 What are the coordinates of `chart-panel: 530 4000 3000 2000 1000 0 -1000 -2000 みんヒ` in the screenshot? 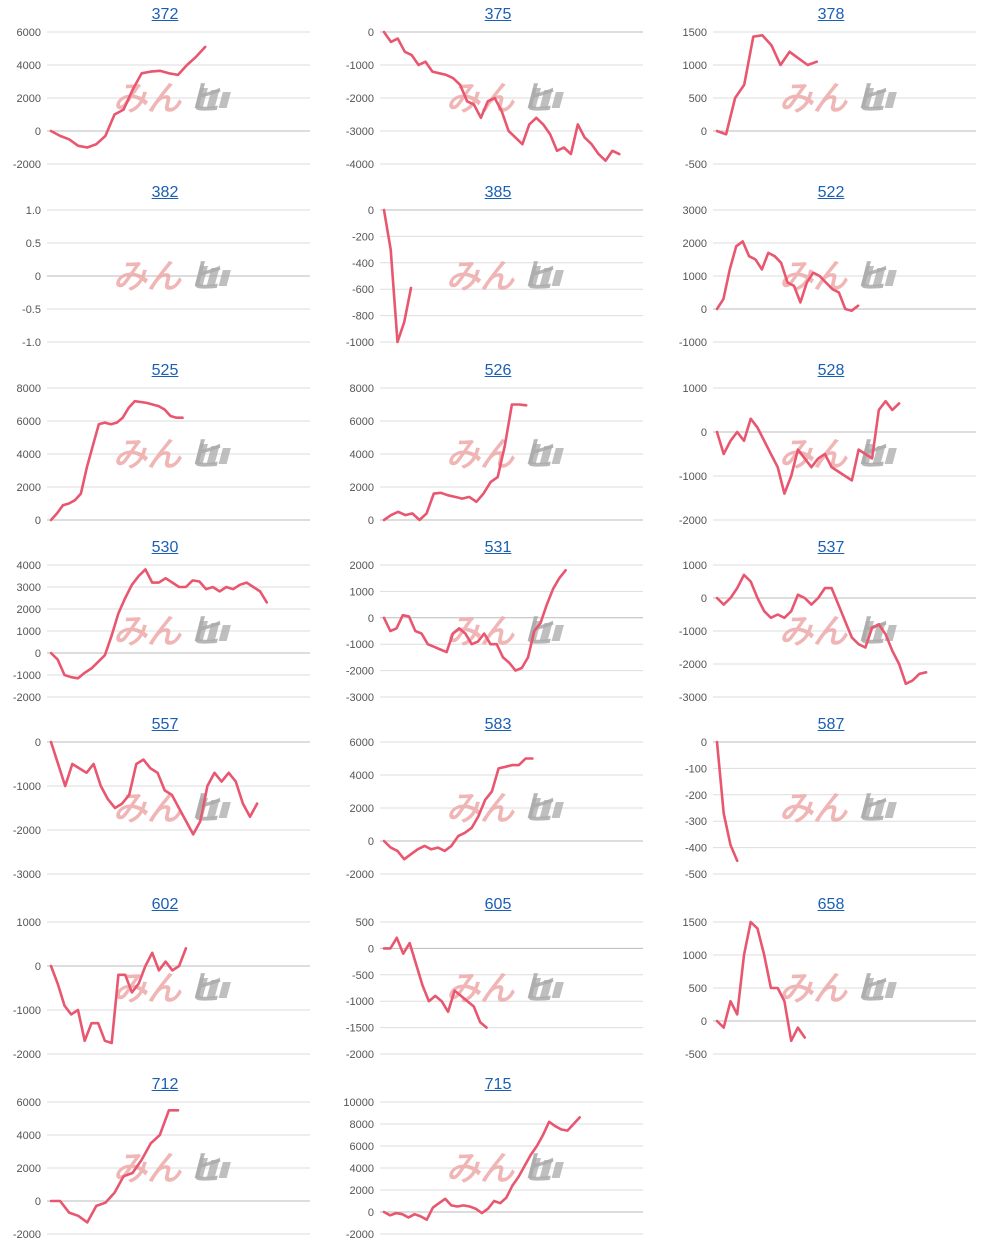 It's located at (165, 624).